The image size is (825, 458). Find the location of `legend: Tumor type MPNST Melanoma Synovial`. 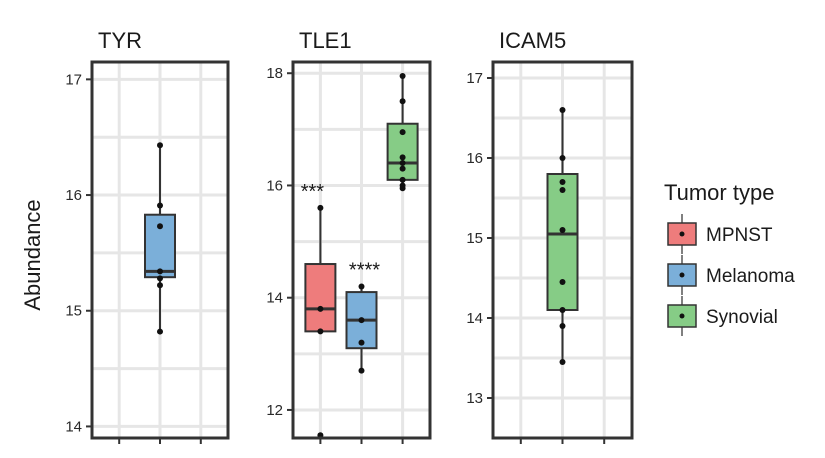

legend: Tumor type MPNST Melanoma Synovial is located at coordinates (729, 258).